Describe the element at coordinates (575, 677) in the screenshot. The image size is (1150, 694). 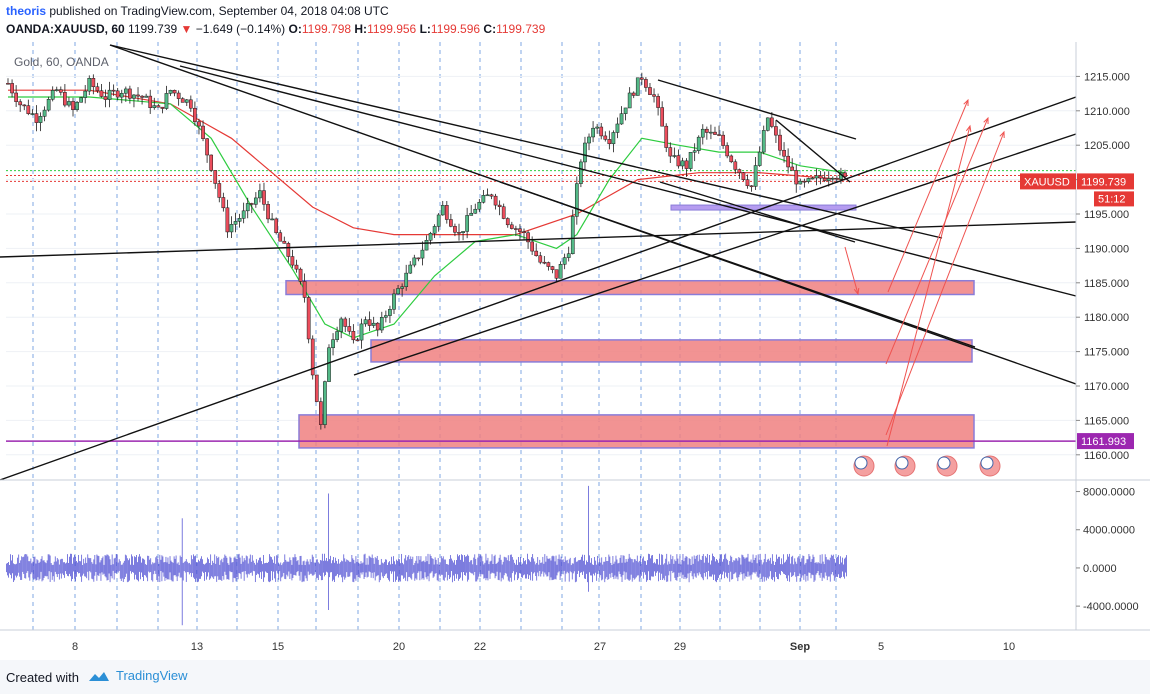
I see `footer: Created with TradingView` at that location.